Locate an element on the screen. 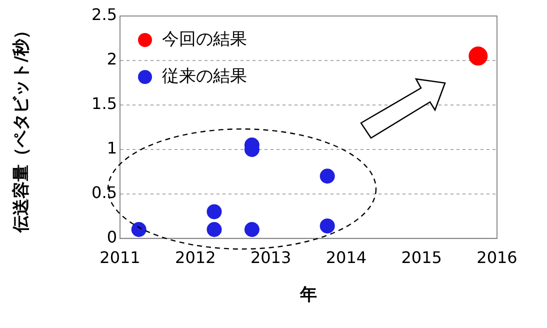 The image size is (547, 328). y-tick-label: 2.5 is located at coordinates (104, 14).